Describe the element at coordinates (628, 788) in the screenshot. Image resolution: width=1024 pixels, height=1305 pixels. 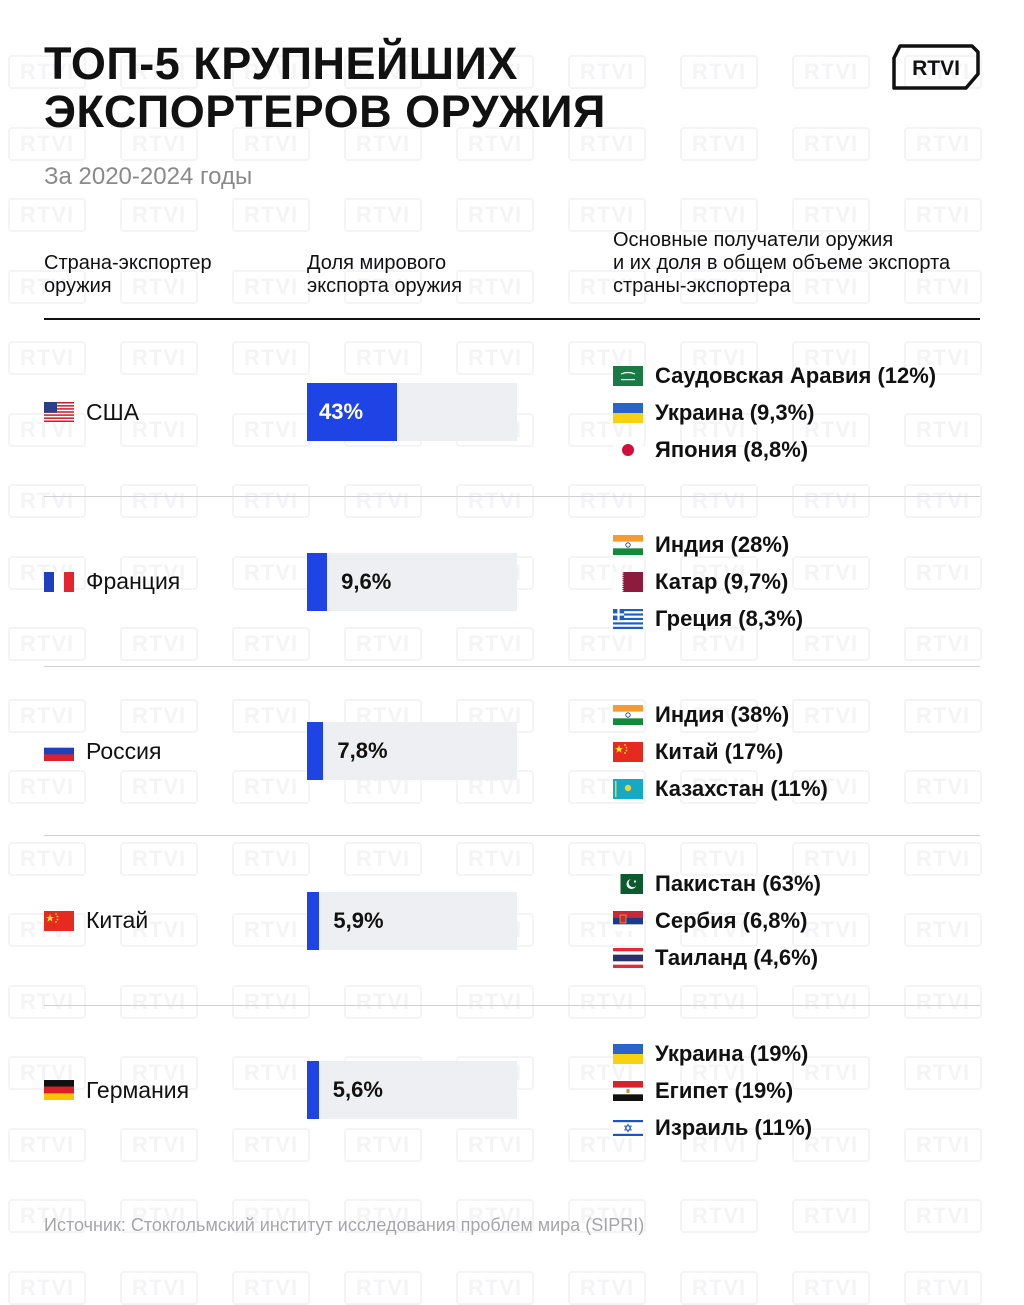
I see `kazakhstan-flag-icon` at that location.